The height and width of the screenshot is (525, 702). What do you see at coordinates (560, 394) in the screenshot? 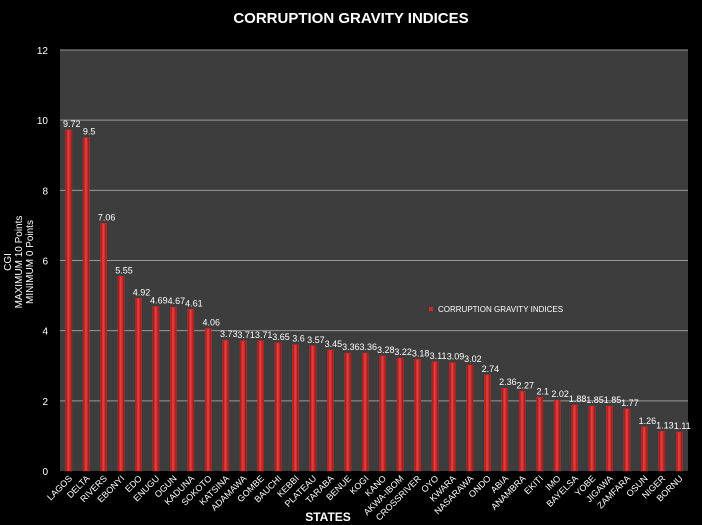
I see `data-label: 2.02` at bounding box center [560, 394].